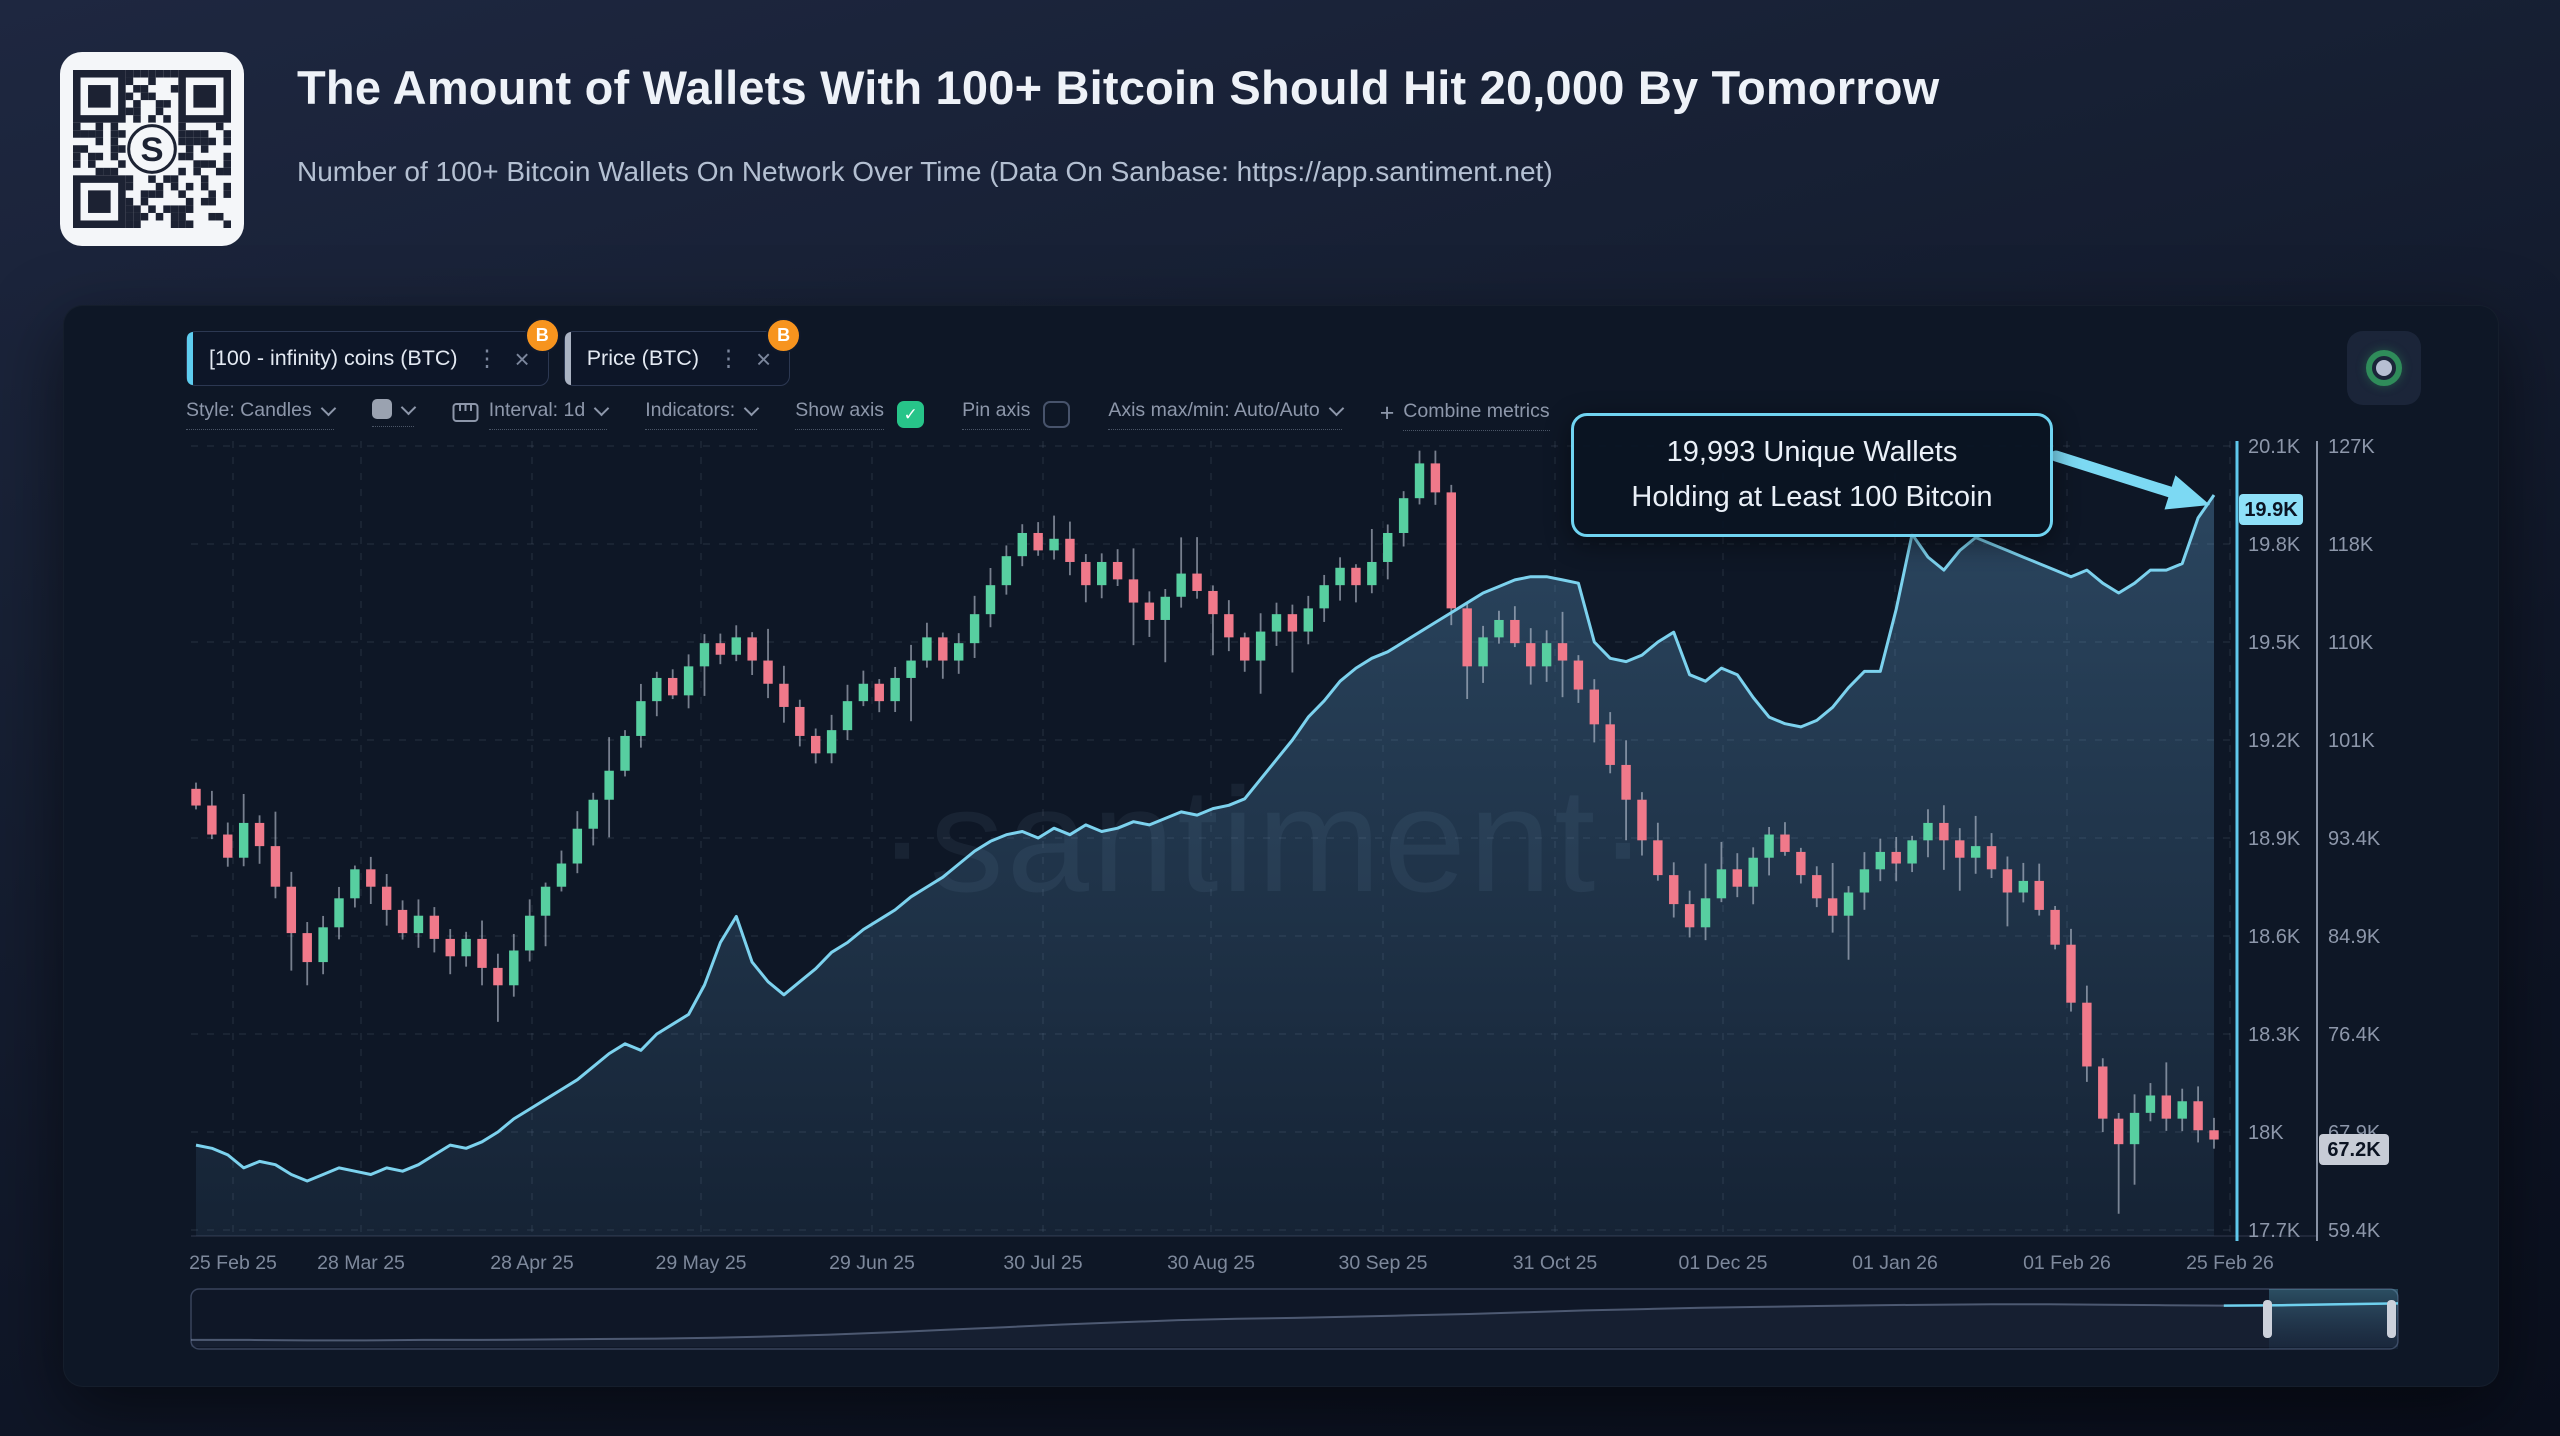 Image resolution: width=2560 pixels, height=1436 pixels. Describe the element at coordinates (2267, 1319) in the screenshot. I see `navigator-handle-left` at that location.